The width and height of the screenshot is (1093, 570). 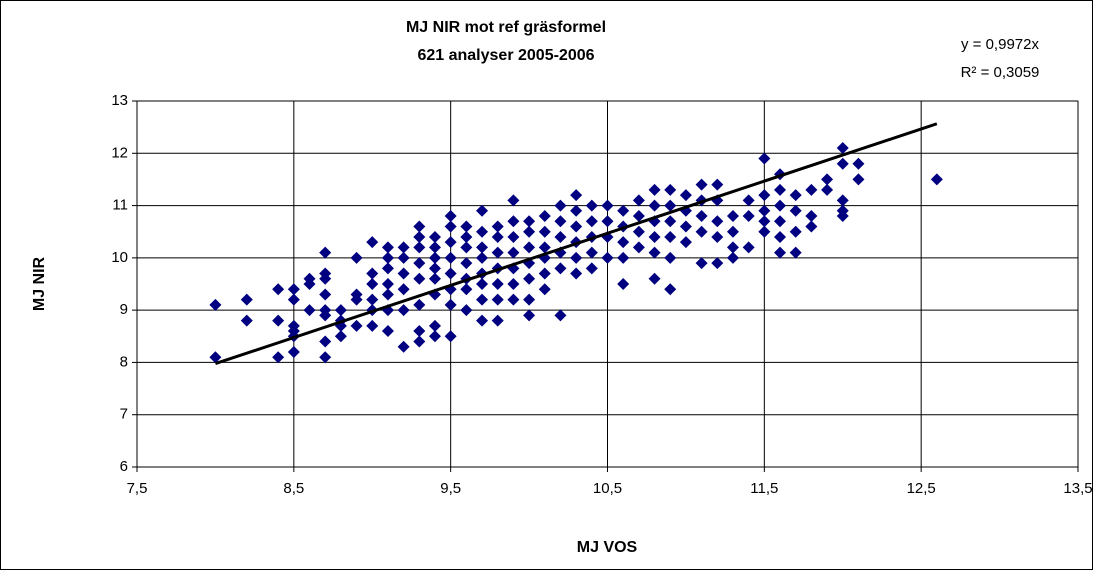 I want to click on x-tick-label: 12,5, so click(x=921, y=488).